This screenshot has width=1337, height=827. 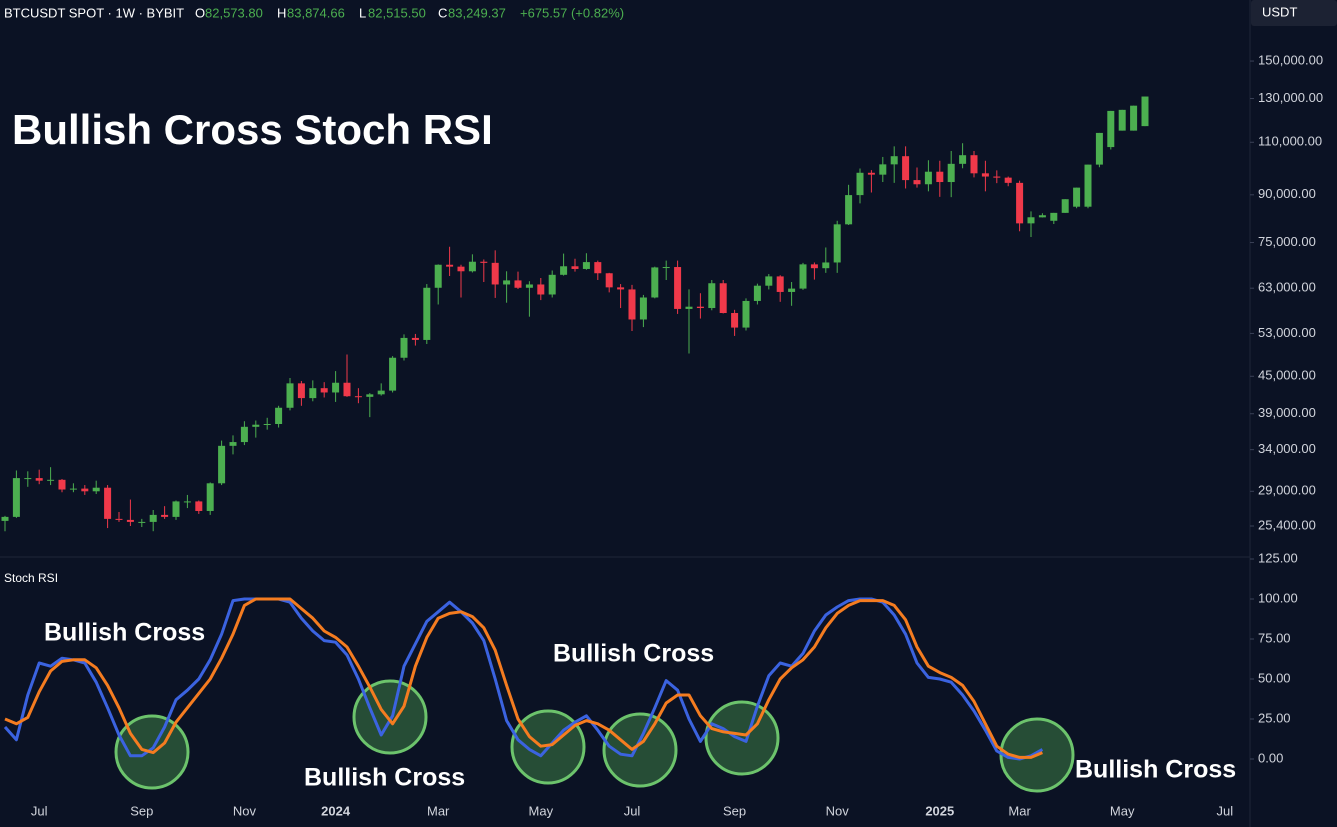 What do you see at coordinates (1122, 810) in the screenshot?
I see `x-tick-label: May` at bounding box center [1122, 810].